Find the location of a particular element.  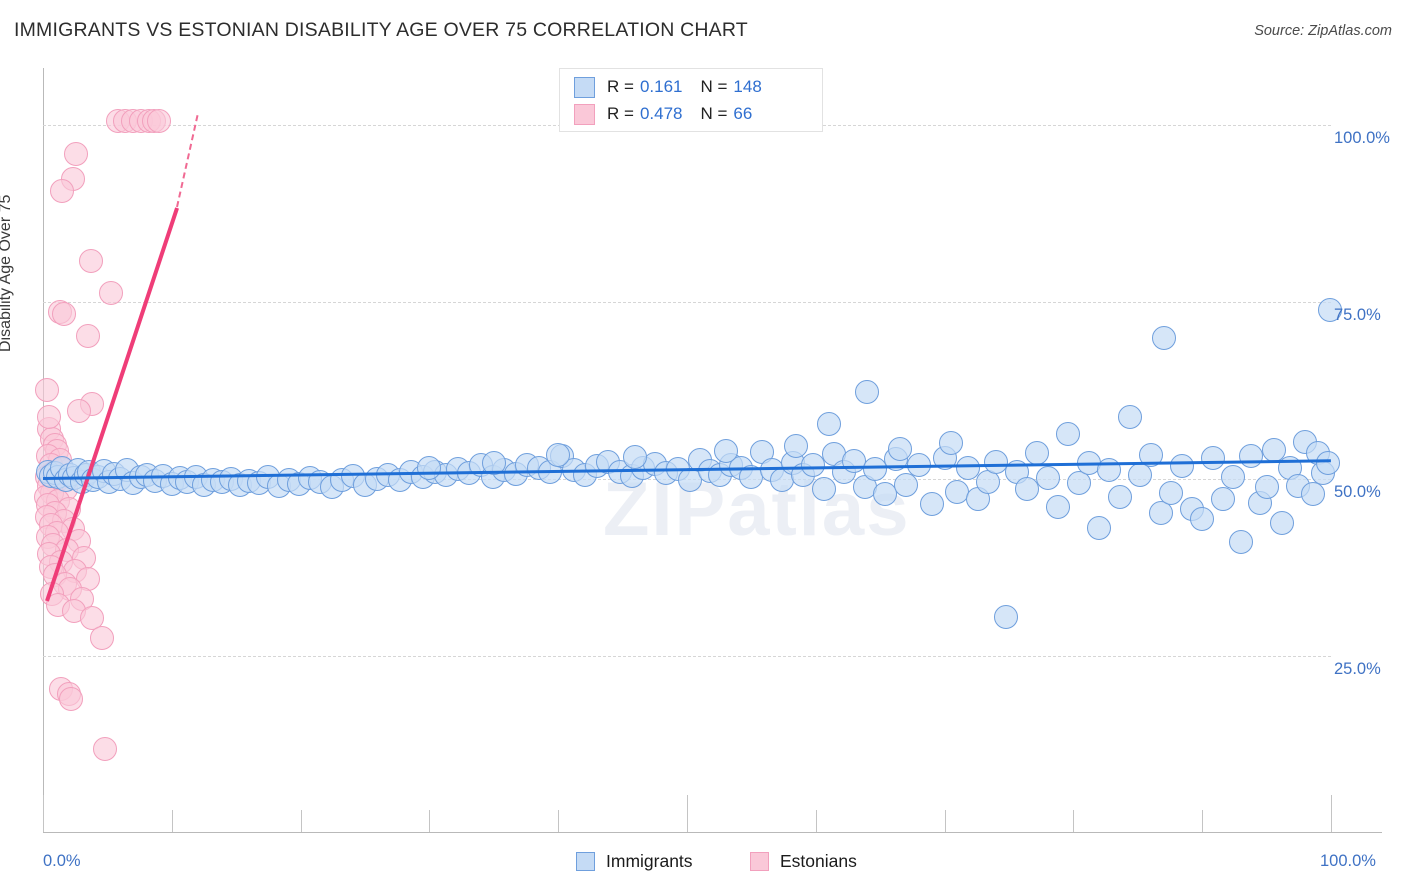

stats-row-immigrants: R = 0.161 N = 148 is located at coordinates (668, 87).